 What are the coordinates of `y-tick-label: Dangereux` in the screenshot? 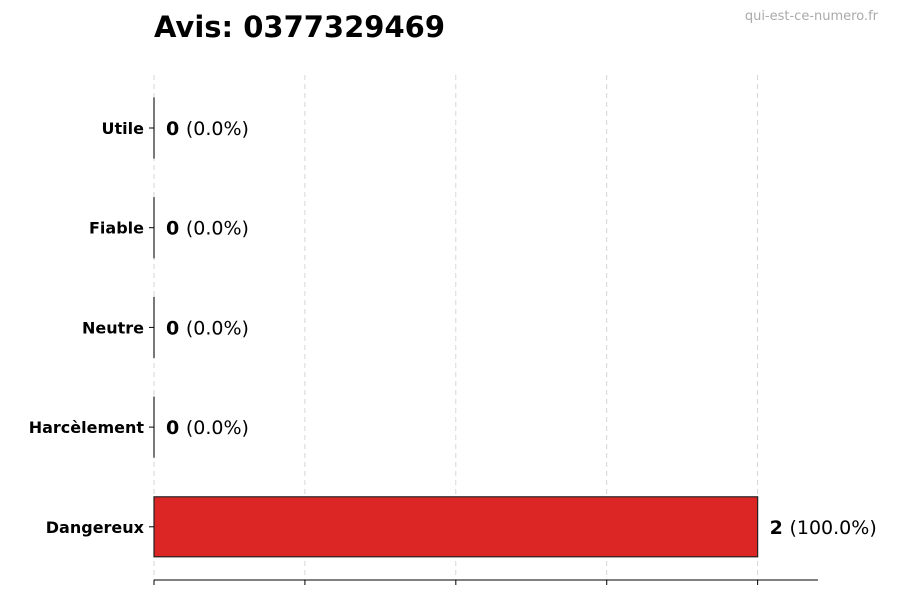 It's located at (95, 527).